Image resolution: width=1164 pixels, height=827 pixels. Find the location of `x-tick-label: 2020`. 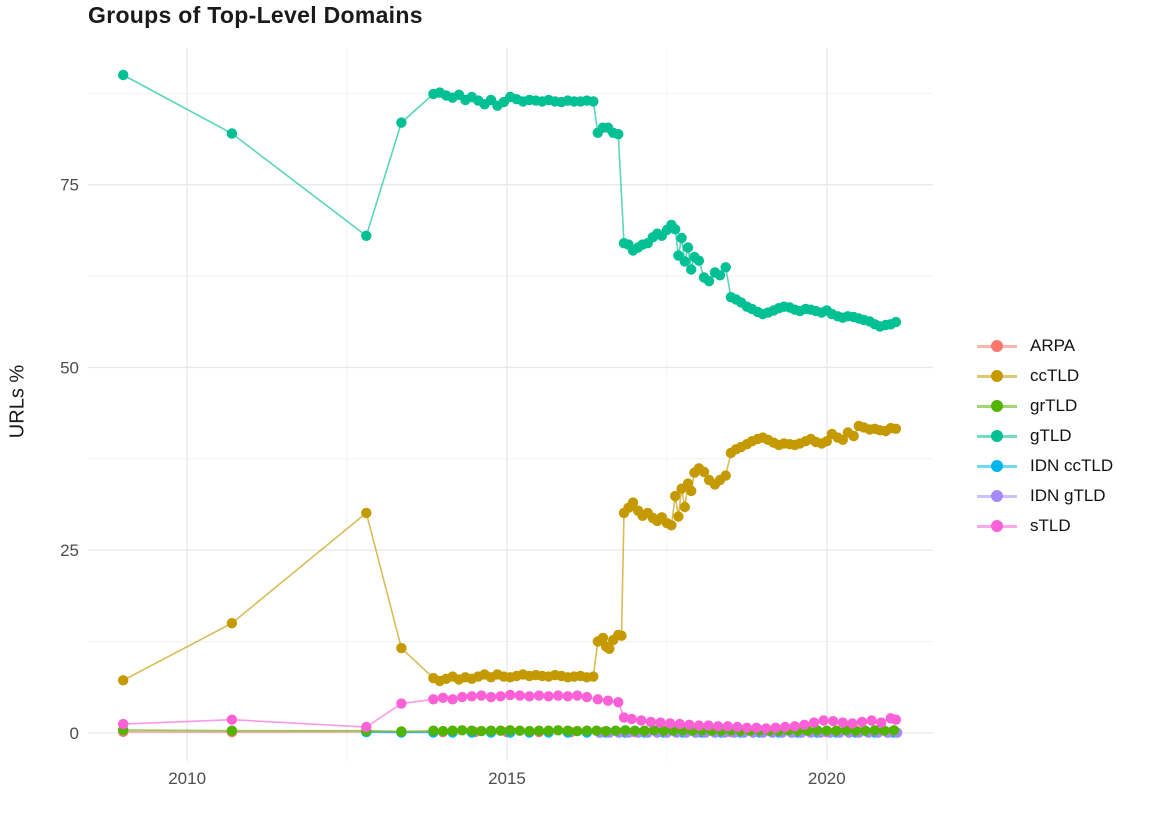

x-tick-label: 2020 is located at coordinates (827, 778).